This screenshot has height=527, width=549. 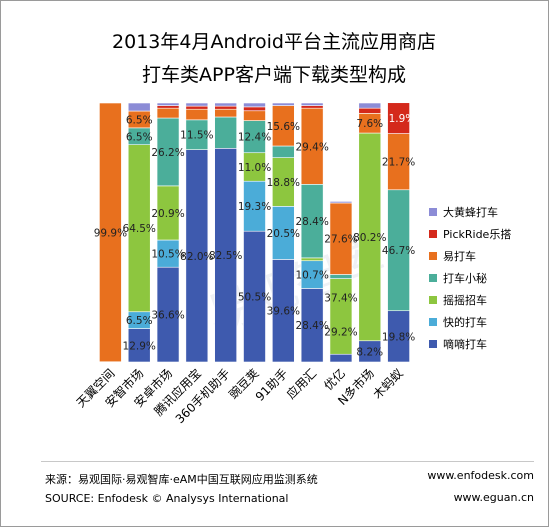 I want to click on data-label: 12.9%, so click(x=139, y=346).